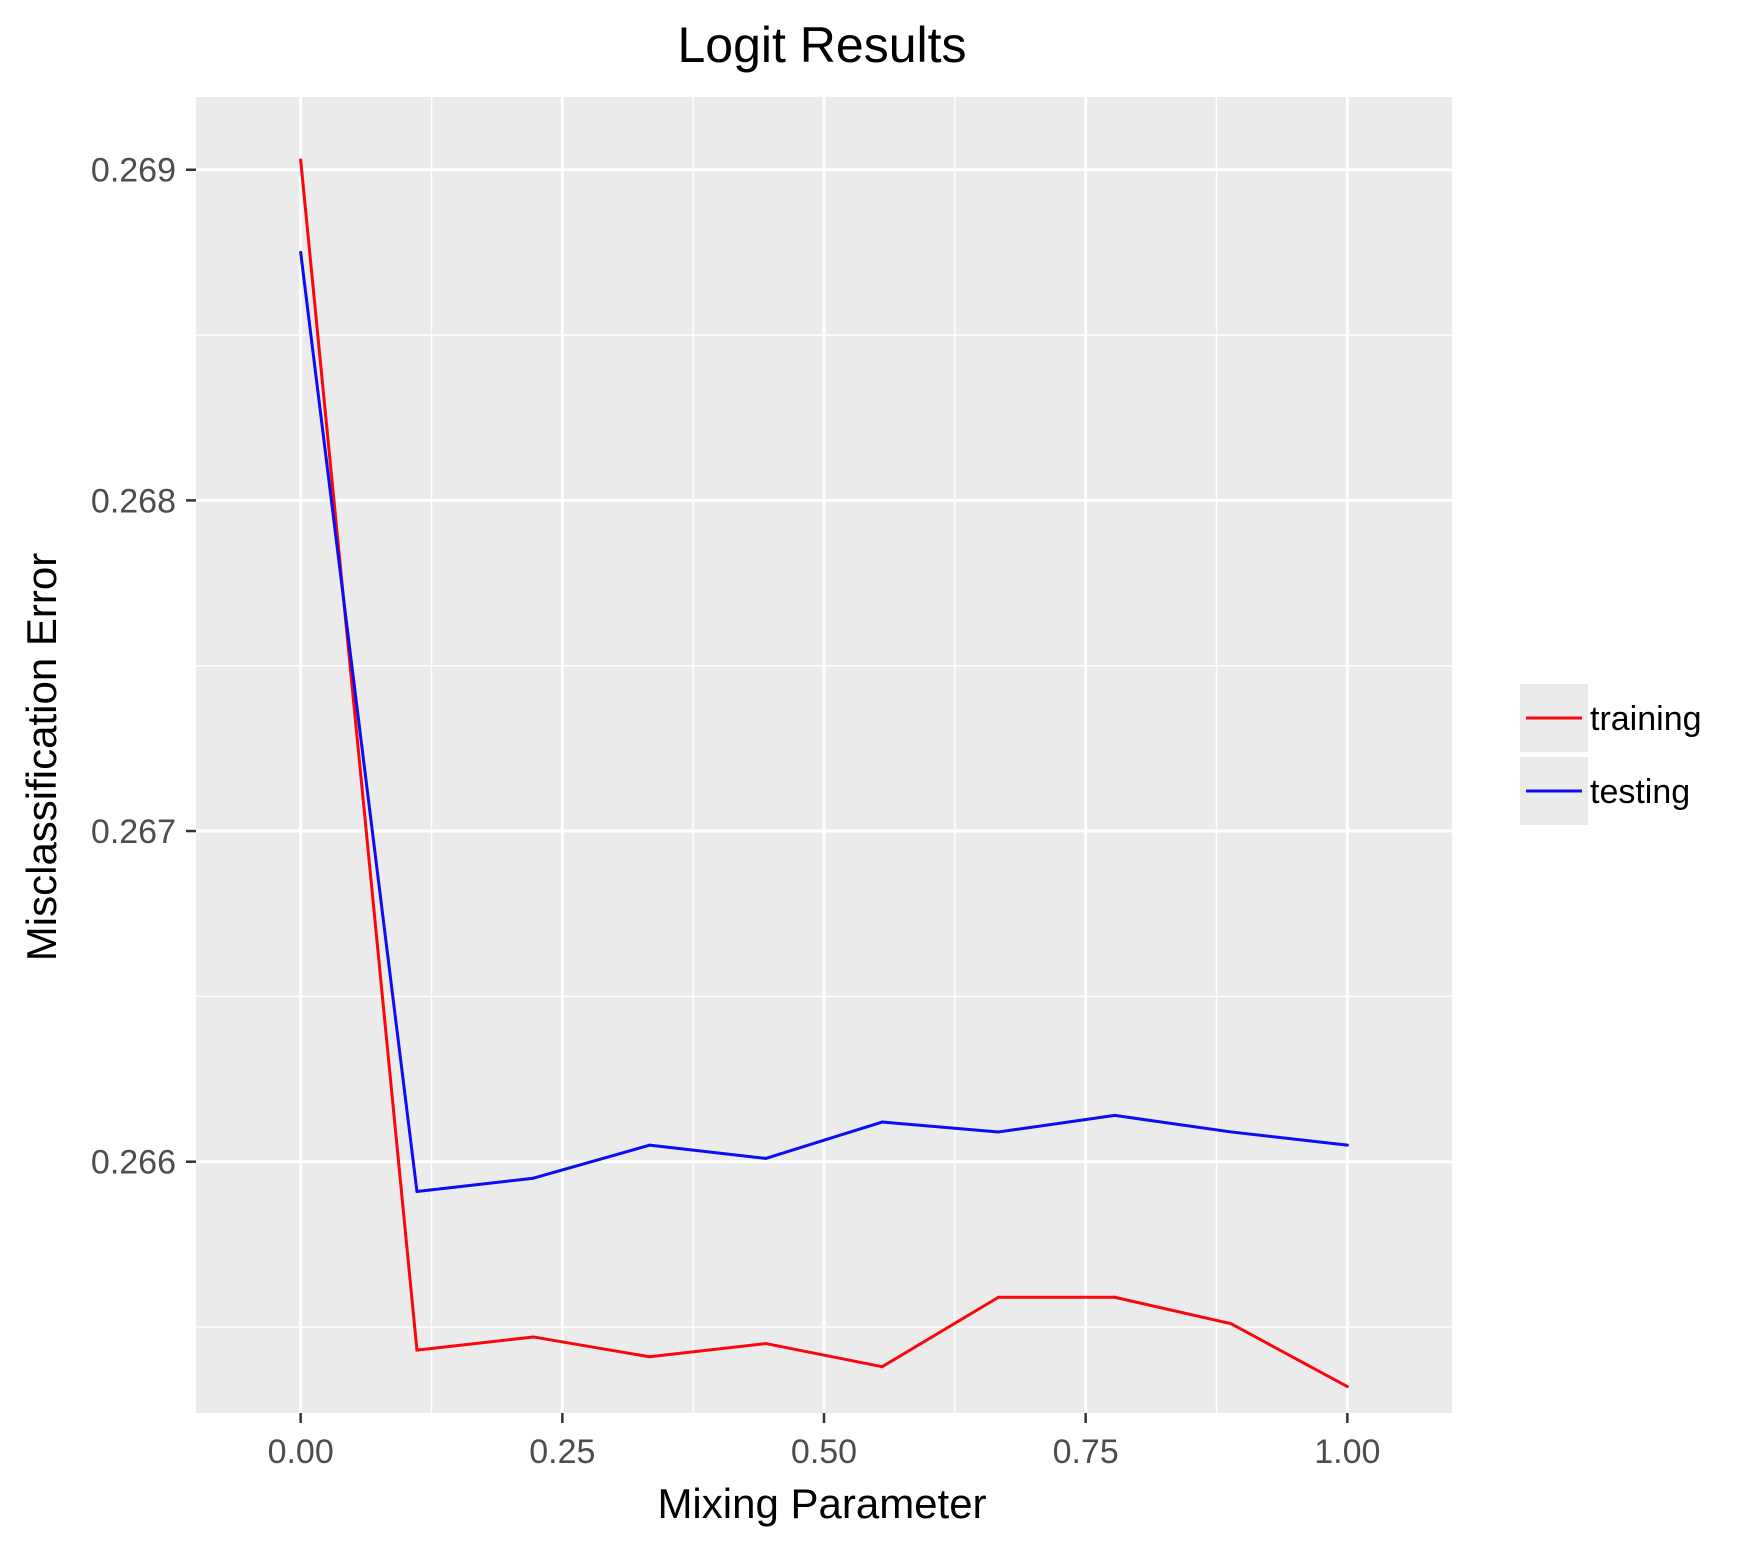  What do you see at coordinates (133, 1163) in the screenshot?
I see `y-tick-label: 0.266` at bounding box center [133, 1163].